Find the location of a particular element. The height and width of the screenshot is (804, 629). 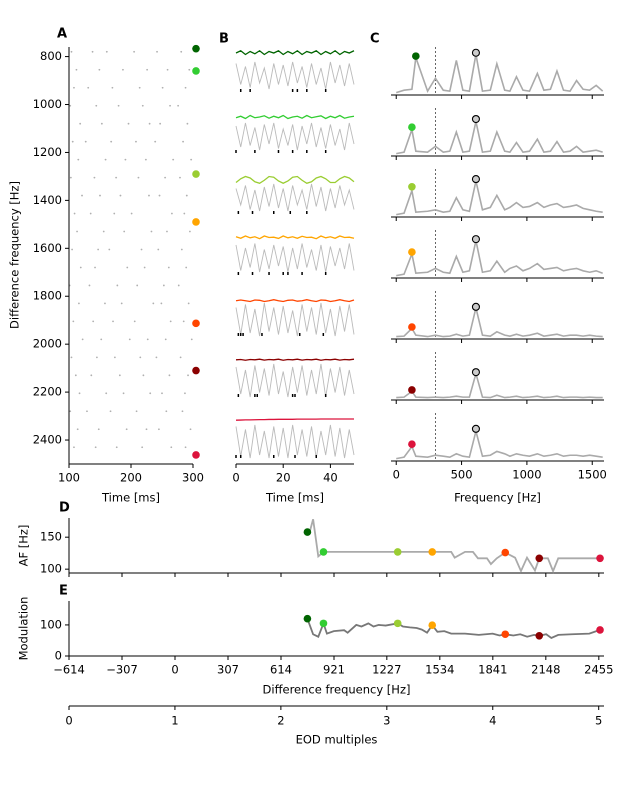

y-tick-label: 1200 is located at coordinates (47, 152).